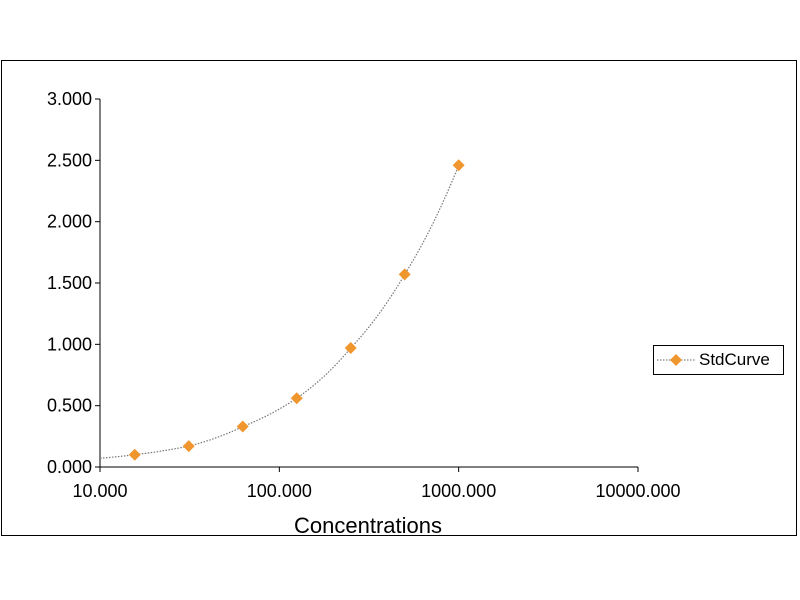 This screenshot has width=800, height=600. What do you see at coordinates (99, 491) in the screenshot?
I see `x-tick-label: 10.000` at bounding box center [99, 491].